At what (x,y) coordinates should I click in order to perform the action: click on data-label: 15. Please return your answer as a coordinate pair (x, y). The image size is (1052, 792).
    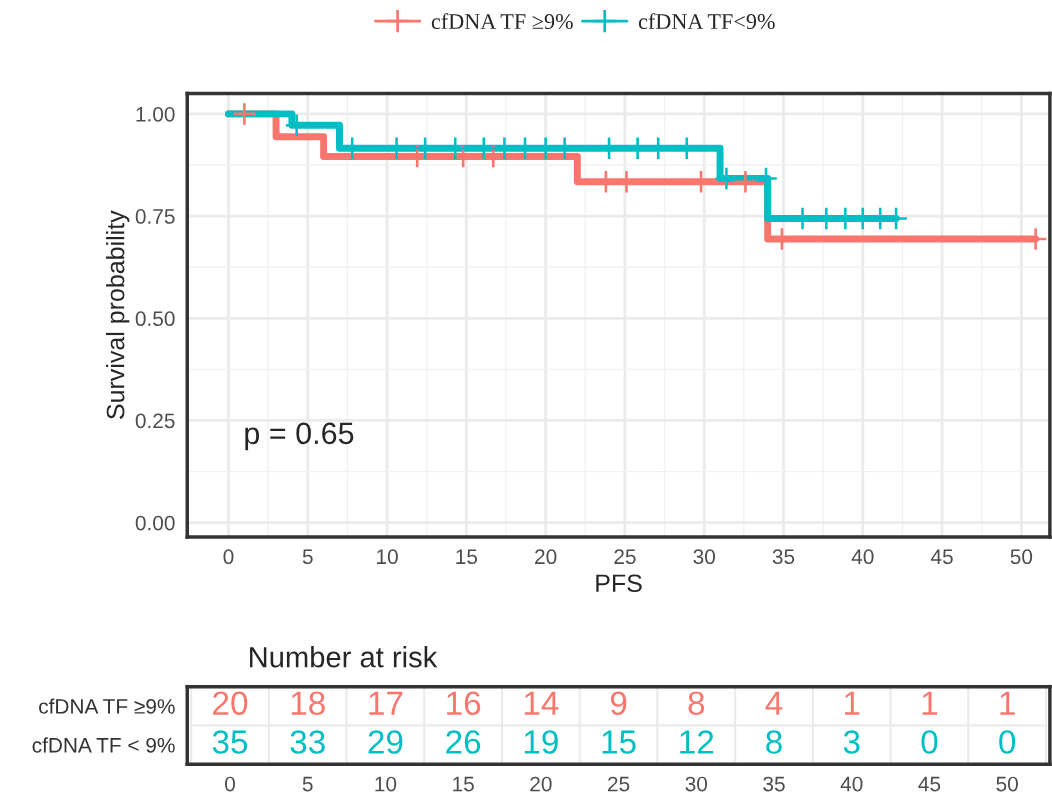
    Looking at the image, I should click on (619, 742).